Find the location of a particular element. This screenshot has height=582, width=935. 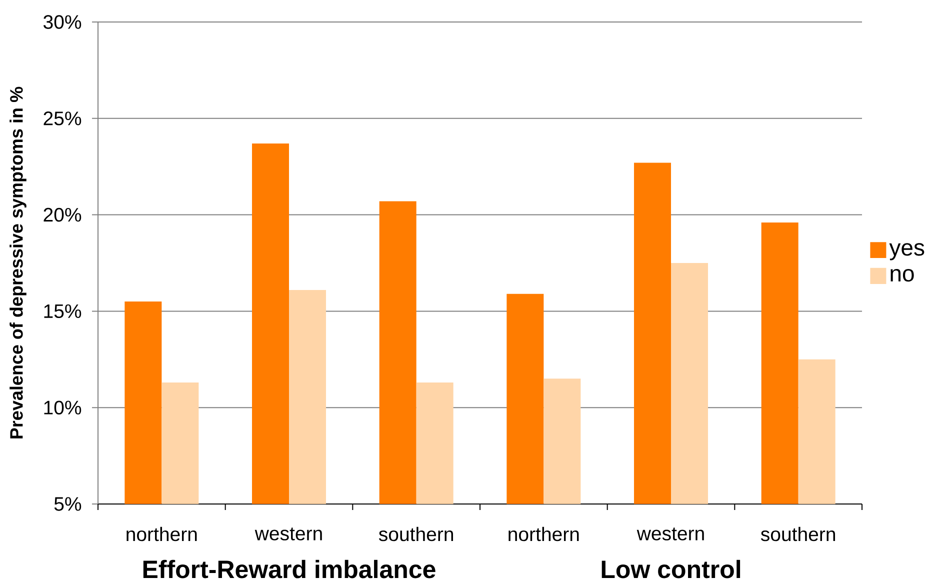

legend-label: no is located at coordinates (902, 275).